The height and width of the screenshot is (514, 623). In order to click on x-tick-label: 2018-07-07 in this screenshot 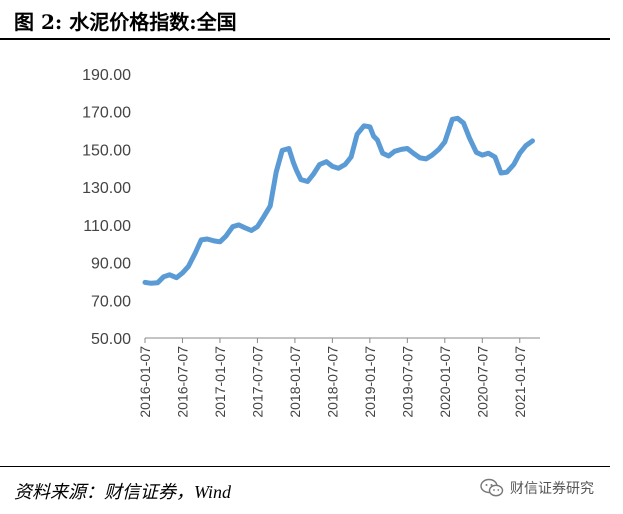, I will do `click(332, 382)`.